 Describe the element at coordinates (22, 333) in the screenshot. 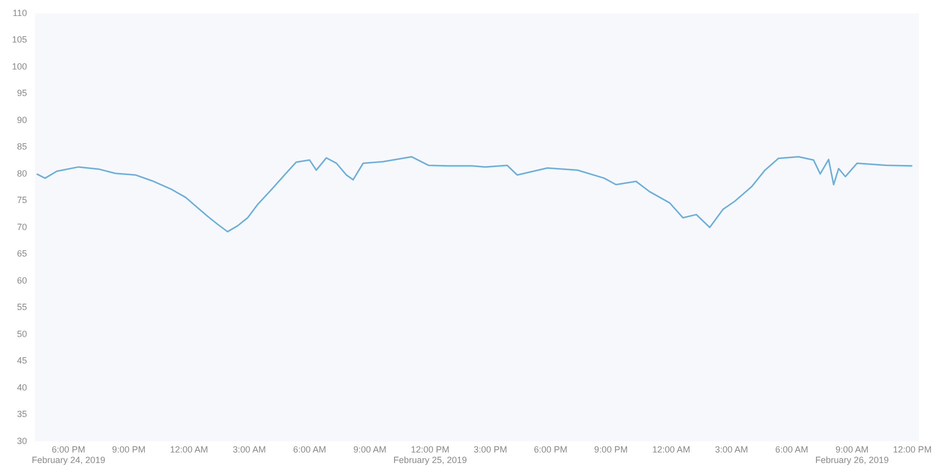

I see `y-tick-label: 50` at that location.